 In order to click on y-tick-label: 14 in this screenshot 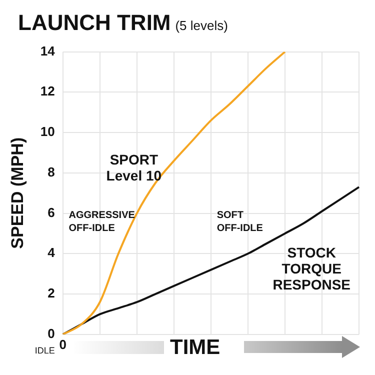, I will do `click(48, 50)`.